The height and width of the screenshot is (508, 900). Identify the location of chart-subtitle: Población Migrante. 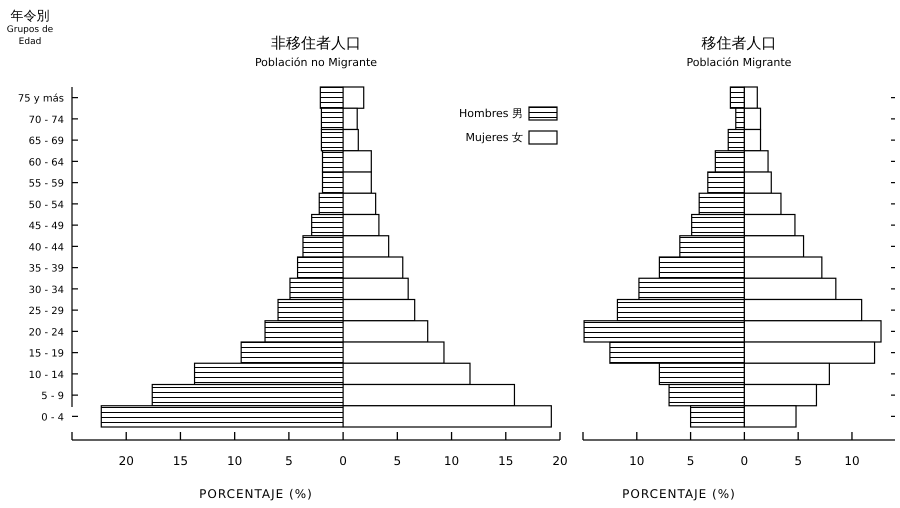
(739, 62).